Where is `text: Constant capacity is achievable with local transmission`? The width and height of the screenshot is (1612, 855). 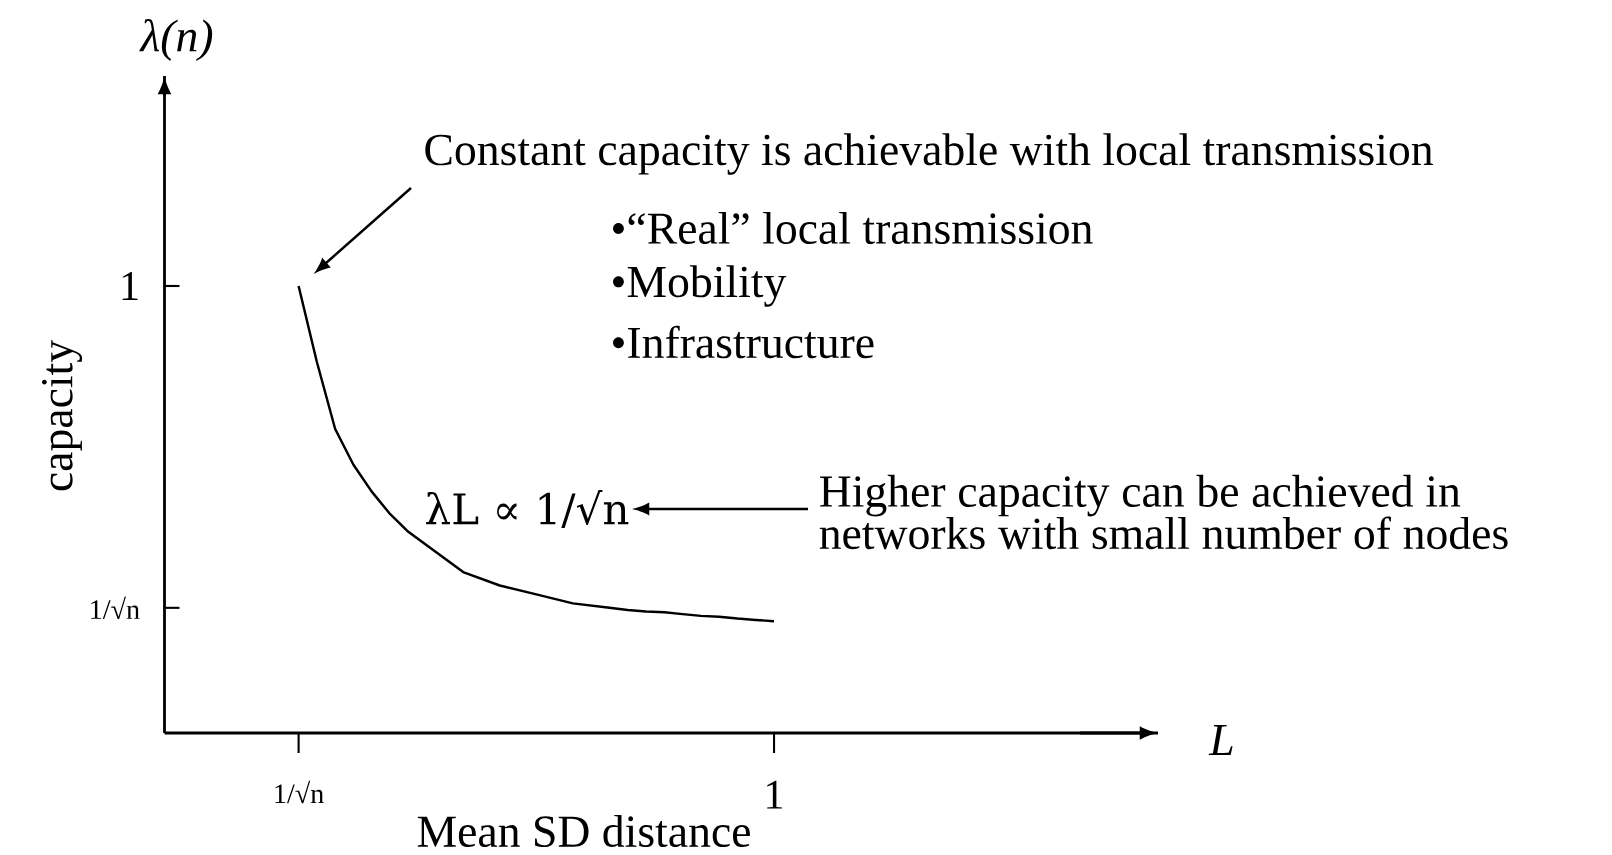 text: Constant capacity is achievable with local transmission is located at coordinates (929, 154).